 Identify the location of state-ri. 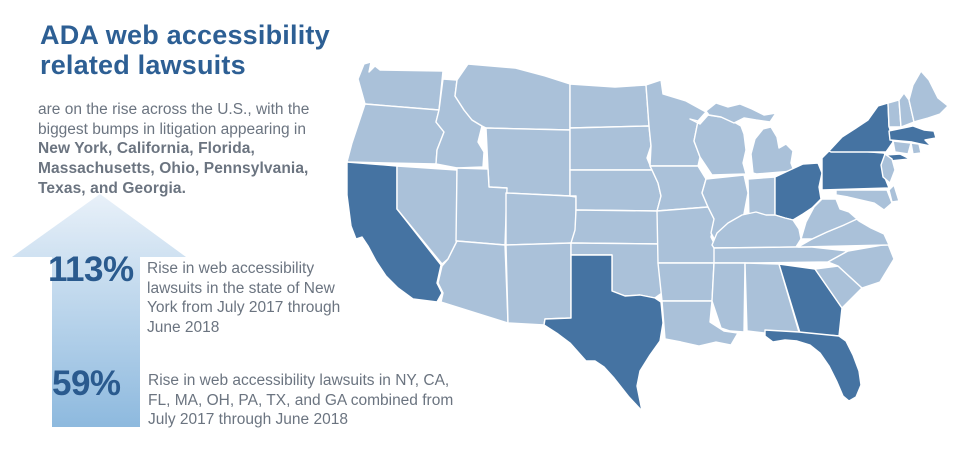
(916, 148).